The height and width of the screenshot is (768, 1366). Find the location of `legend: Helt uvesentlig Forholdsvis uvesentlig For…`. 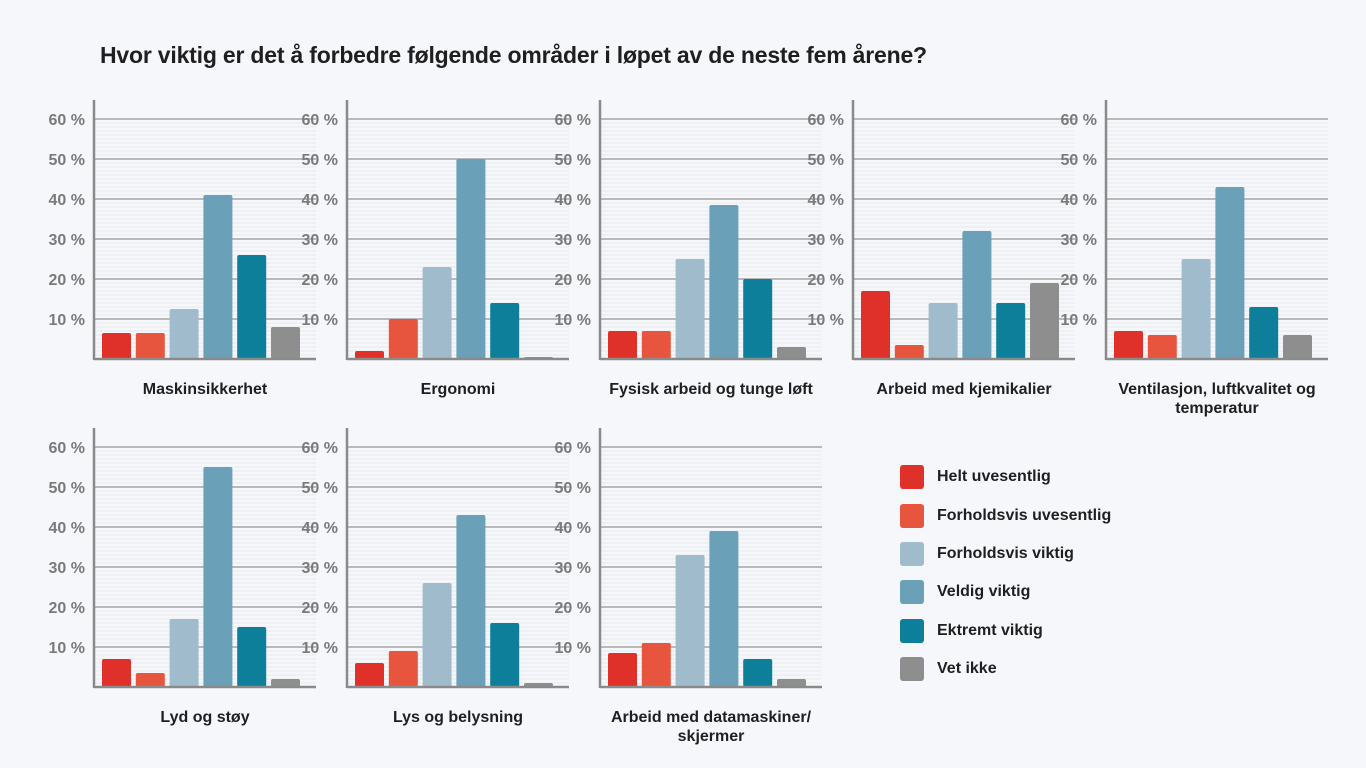

legend: Helt uvesentlig Forholdsvis uvesentlig For… is located at coordinates (1005, 573).